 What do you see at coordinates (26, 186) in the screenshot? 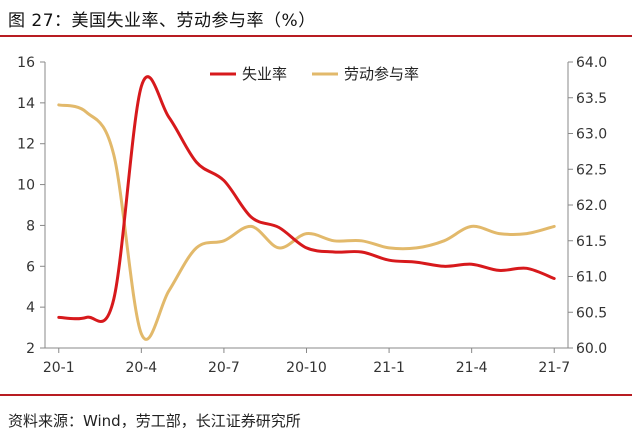
I see `y-left-tick-label: 10` at bounding box center [26, 186].